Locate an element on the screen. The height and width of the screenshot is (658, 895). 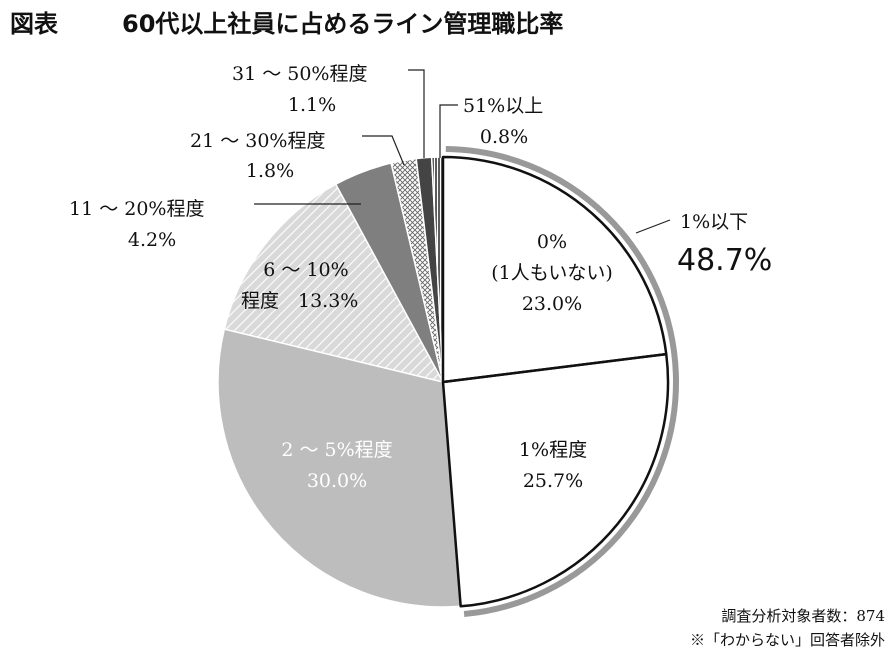
figure-tag: 図表 is located at coordinates (34, 24).